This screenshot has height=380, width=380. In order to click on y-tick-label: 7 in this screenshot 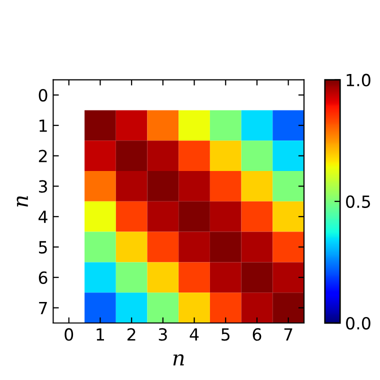, I will do `click(43, 308)`.